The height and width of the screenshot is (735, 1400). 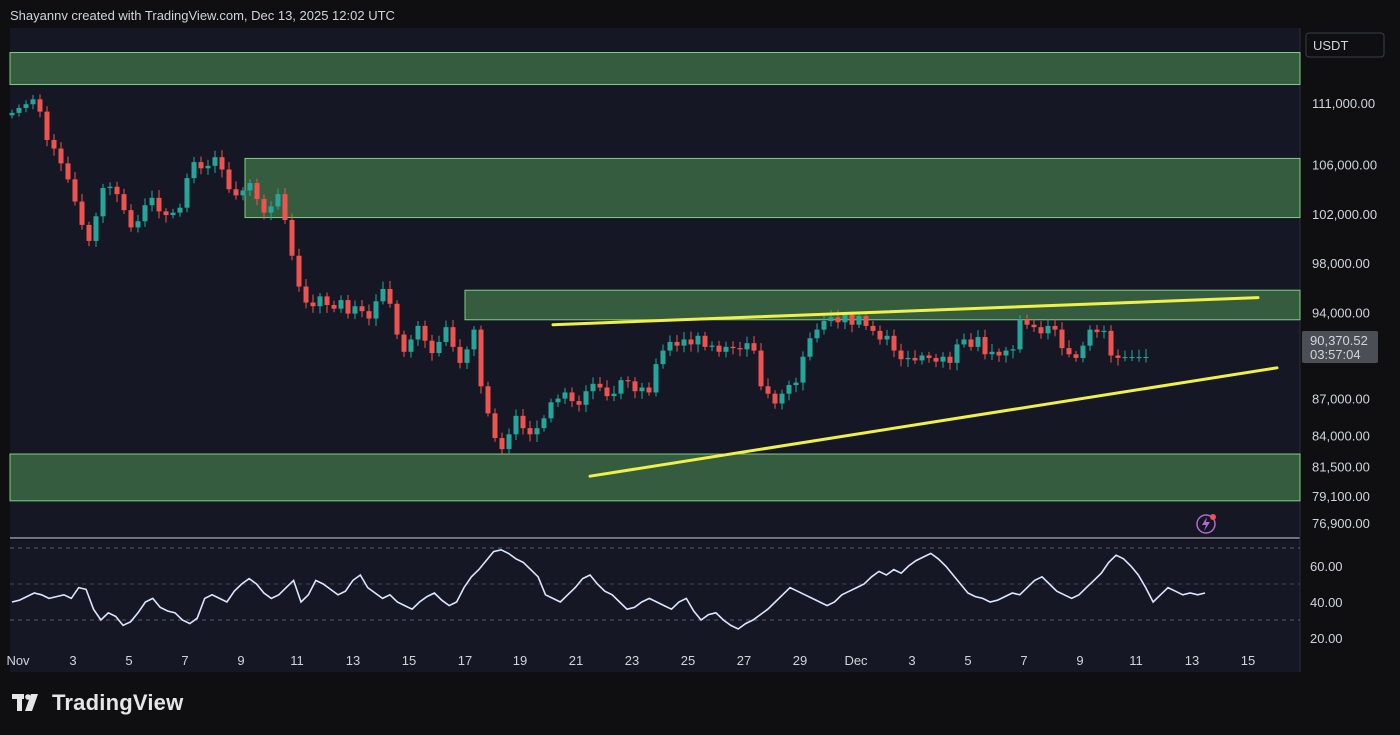 I want to click on price-tick-label: 84,000.00, so click(x=1341, y=436).